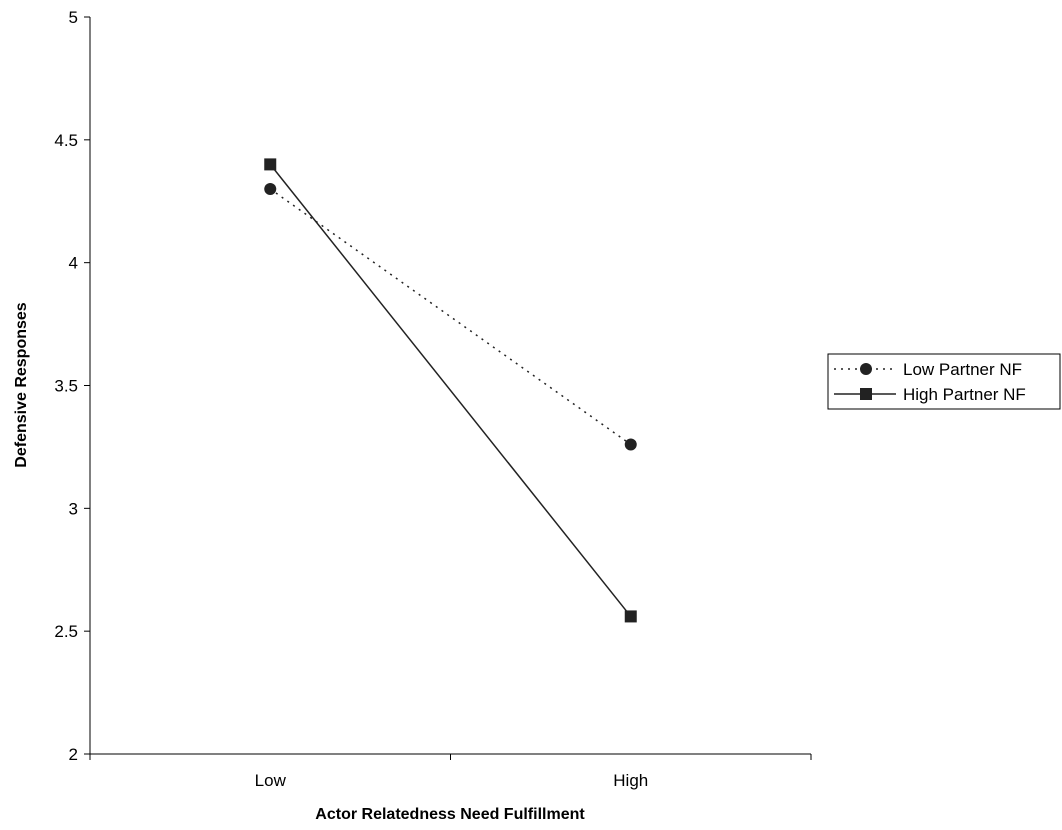  Describe the element at coordinates (962, 369) in the screenshot. I see `legend-label-low-partner: Low Partner NF` at that location.